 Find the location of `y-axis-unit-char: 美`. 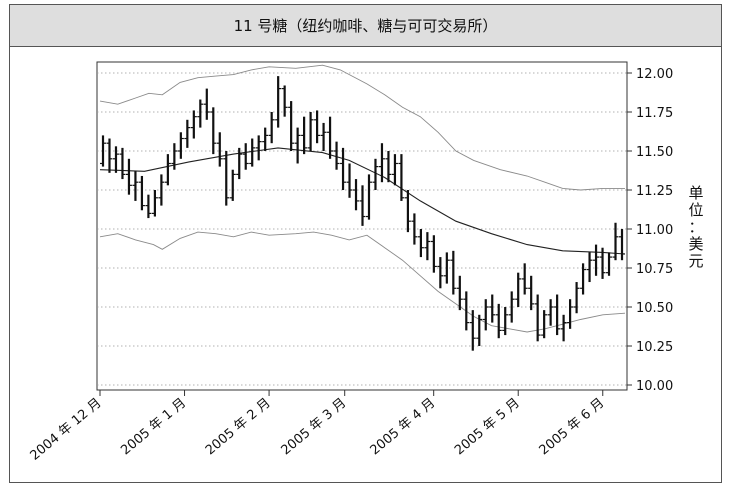

y-axis-unit-char: 美 is located at coordinates (695, 244).